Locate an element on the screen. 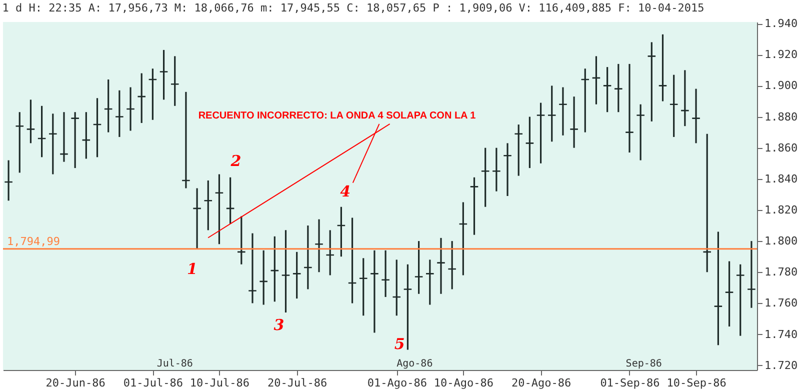 The image size is (800, 390). y-tick-label: 1.840 is located at coordinates (781, 179).